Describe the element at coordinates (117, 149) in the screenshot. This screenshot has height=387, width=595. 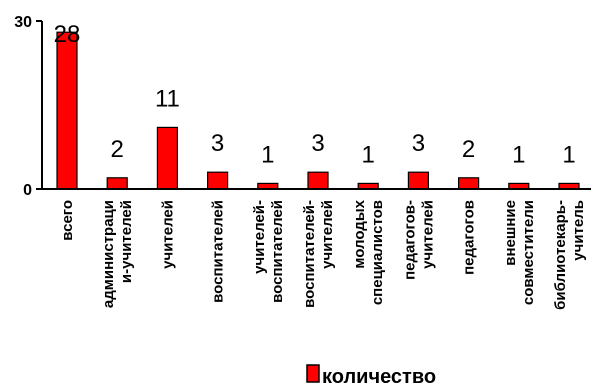
I see `data-label-1: 2` at that location.